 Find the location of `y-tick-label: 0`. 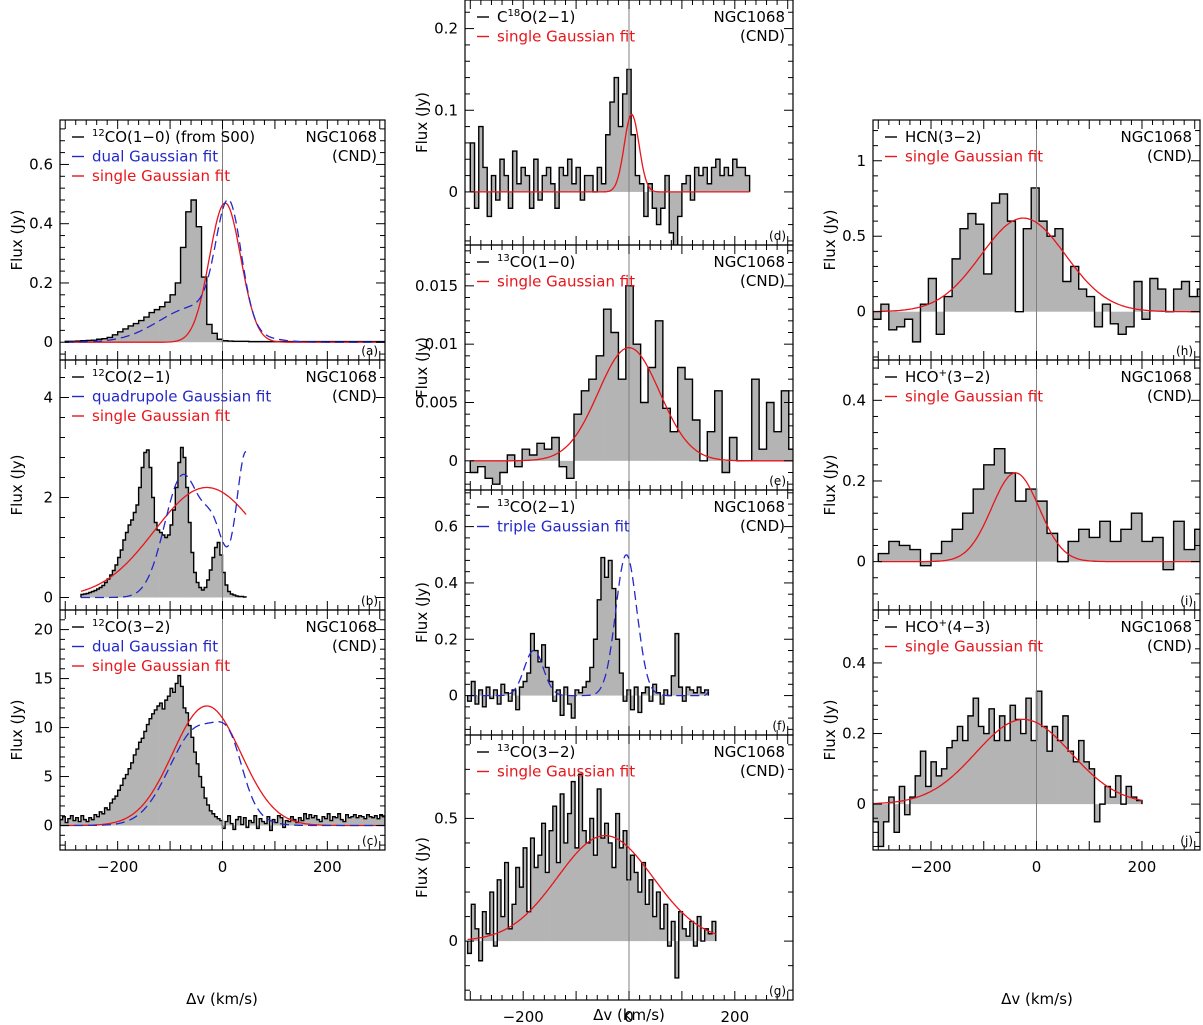

y-tick-label: 0 is located at coordinates (453, 941).